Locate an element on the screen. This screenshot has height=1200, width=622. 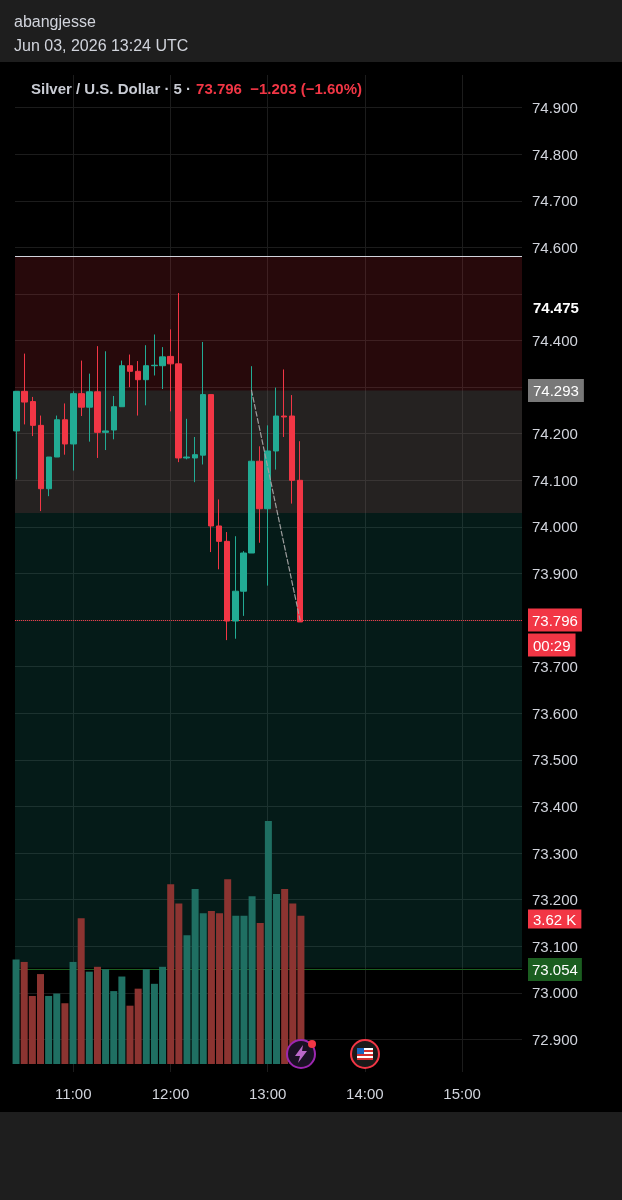
y-tick-label: 73.000 is located at coordinates (555, 993).